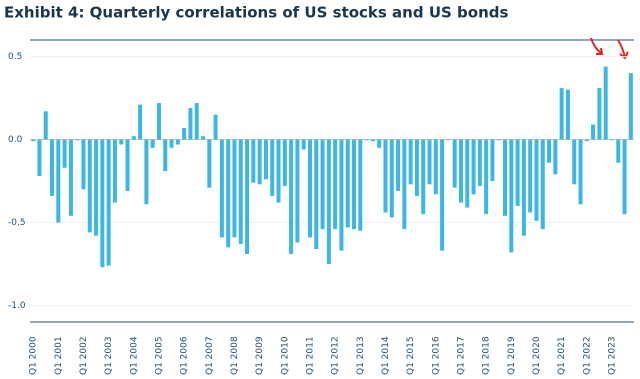 The height and width of the screenshot is (379, 640). Describe the element at coordinates (436, 355) in the screenshot. I see `x-tick-label: Q1 2016` at that location.